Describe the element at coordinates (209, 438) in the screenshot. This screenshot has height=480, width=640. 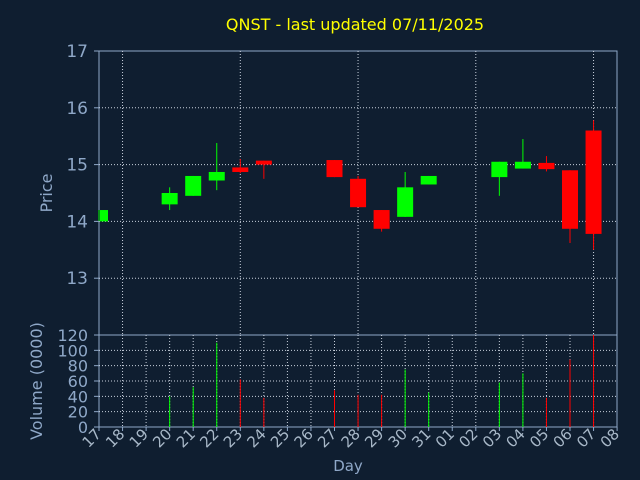
I see `x-tick-label: 22` at that location.